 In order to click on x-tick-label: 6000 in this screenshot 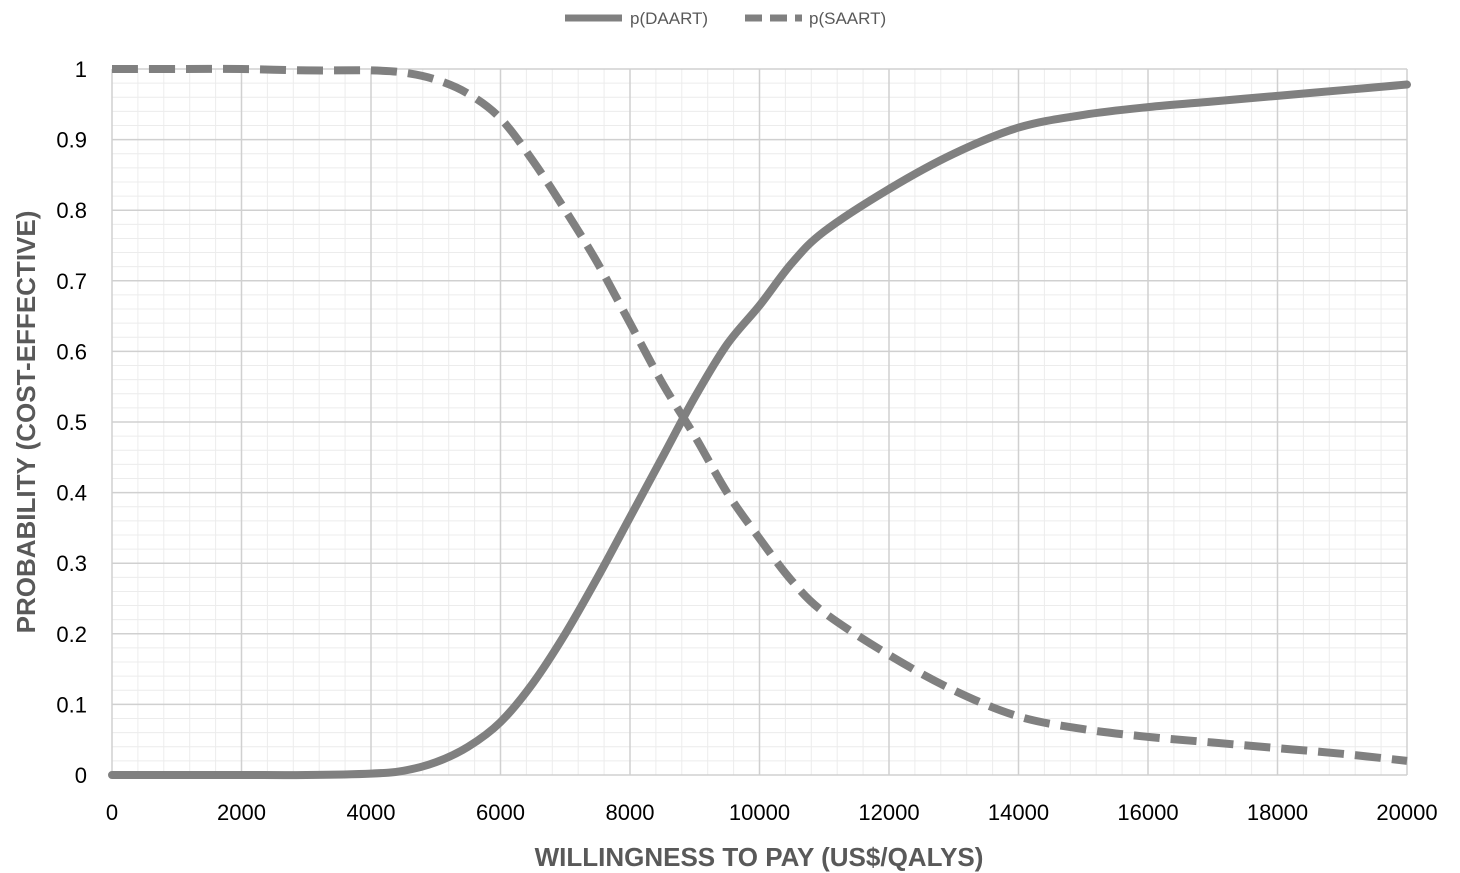, I will do `click(500, 812)`.